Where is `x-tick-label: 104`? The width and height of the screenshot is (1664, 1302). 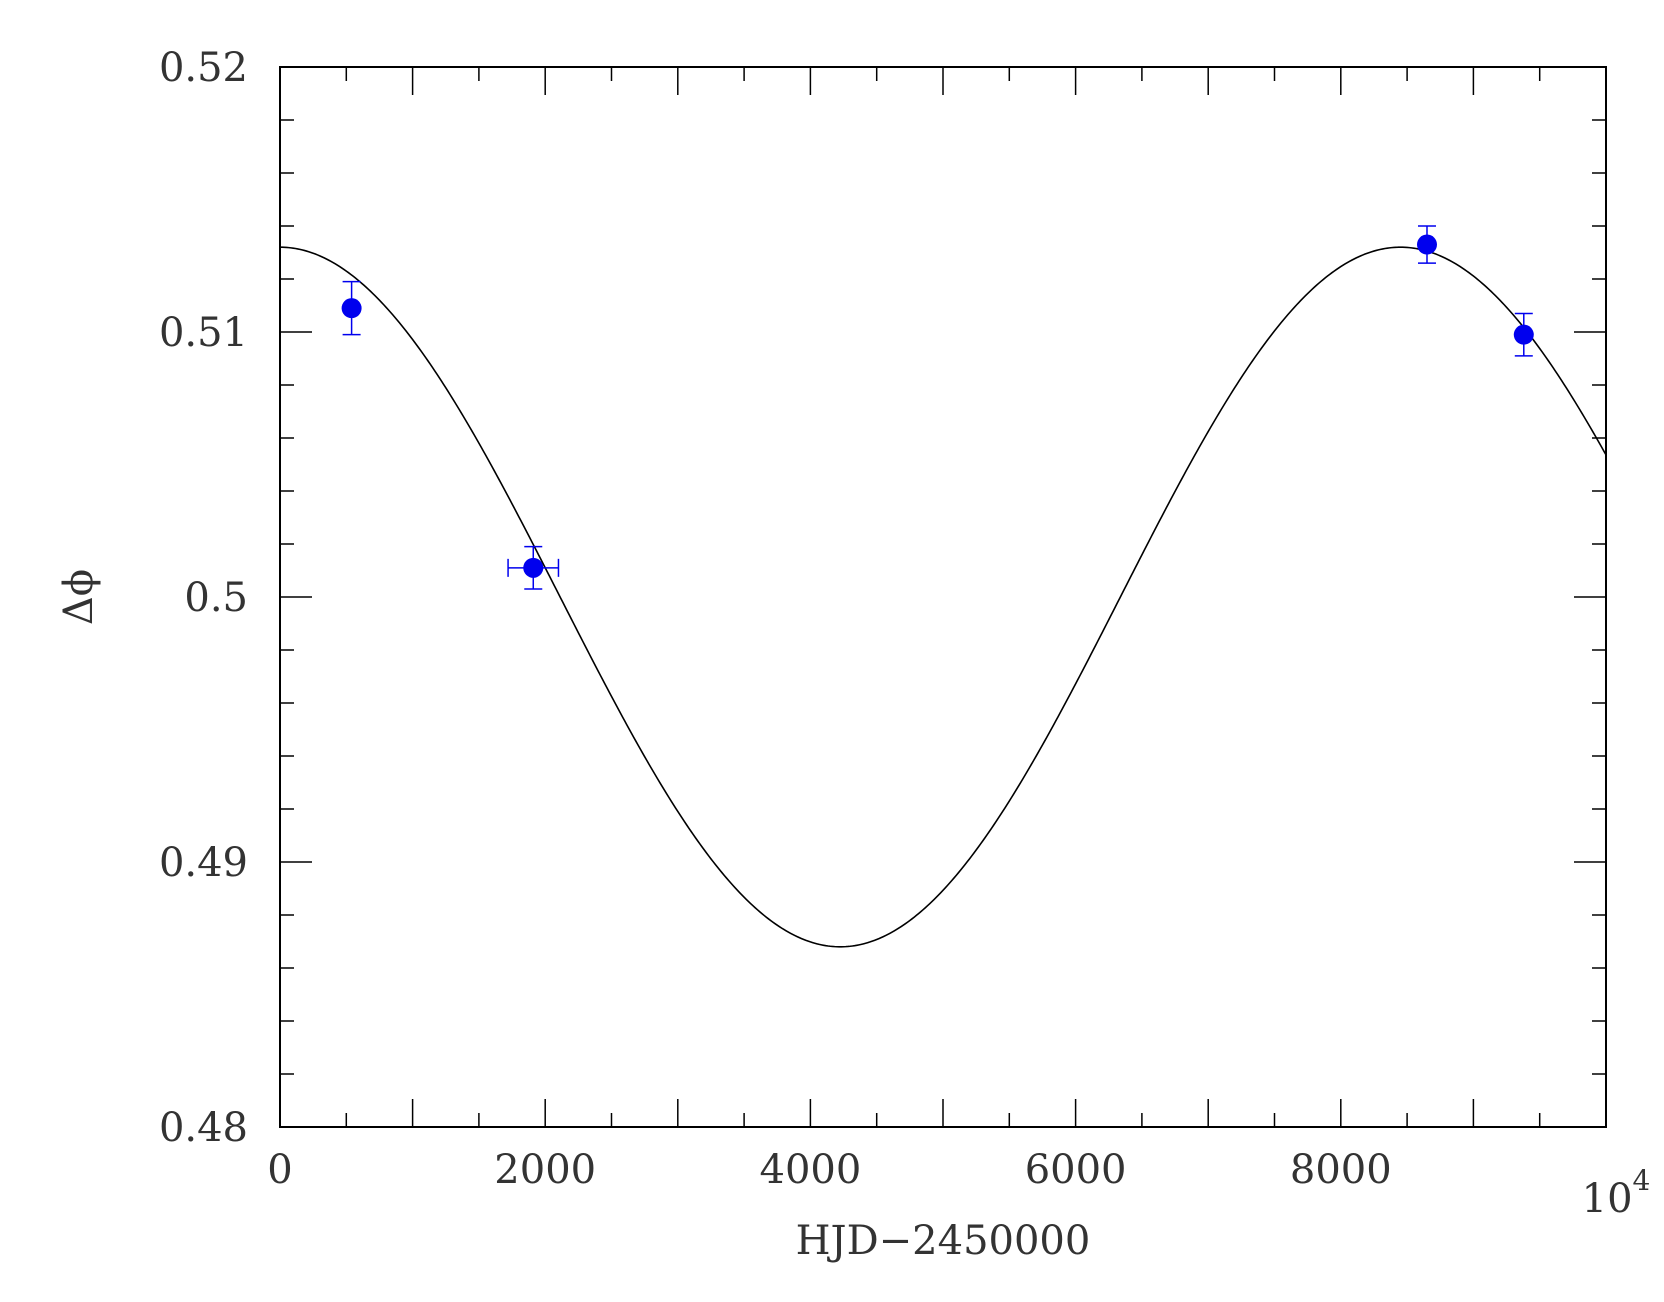 x-tick-label: 104 is located at coordinates (1616, 1193).